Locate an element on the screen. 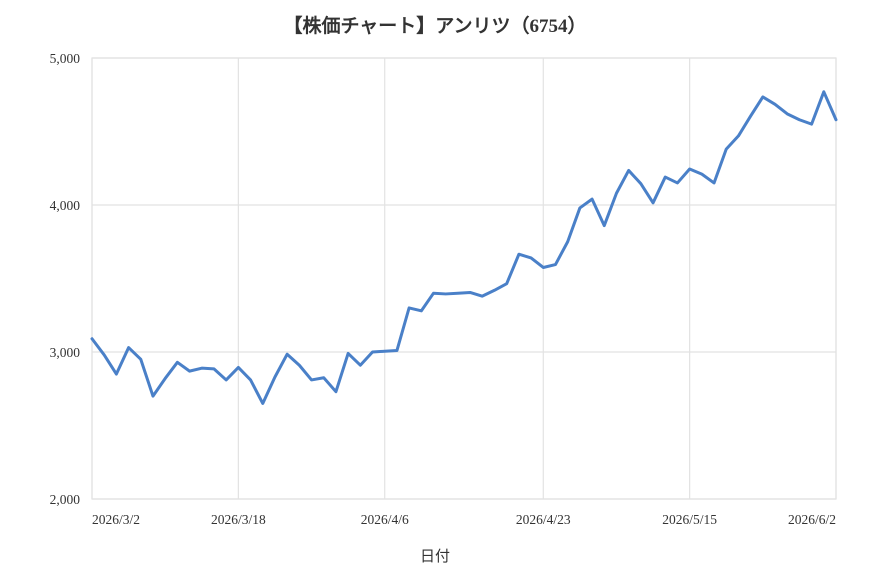  x-tick-label: 2026/4/6 is located at coordinates (385, 519).